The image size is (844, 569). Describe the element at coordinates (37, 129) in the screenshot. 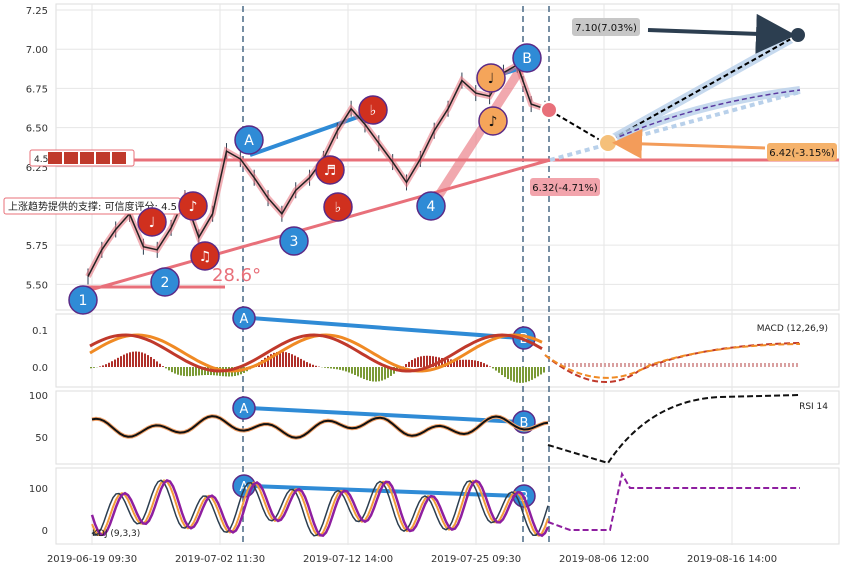

I see `price-tick: 6.50` at that location.